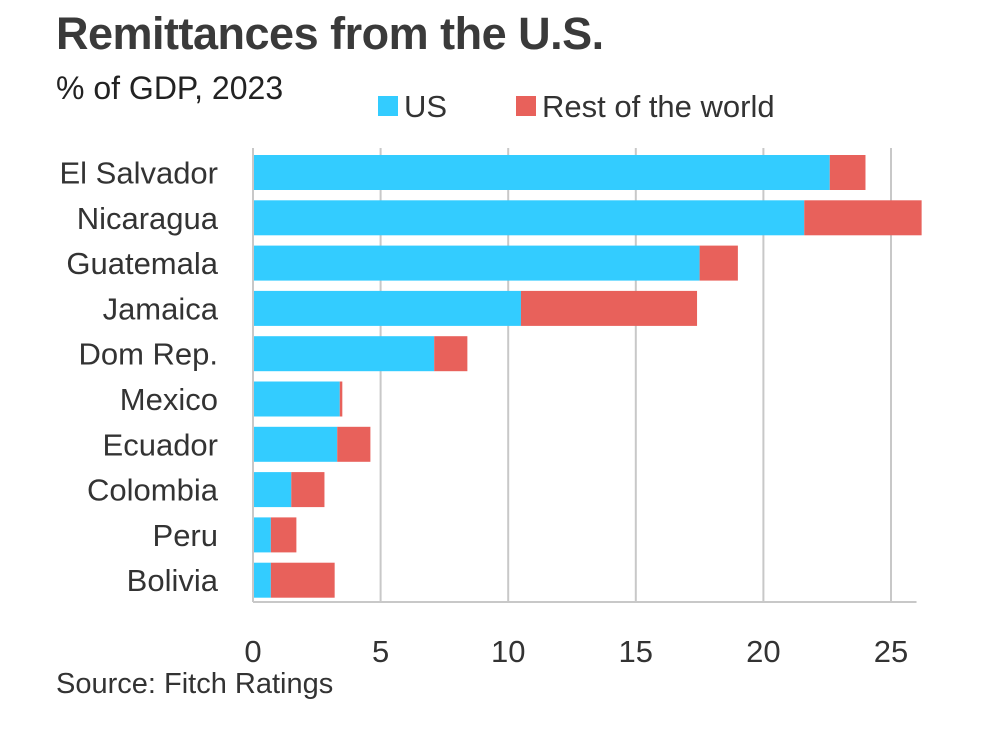 The height and width of the screenshot is (729, 1000). I want to click on source-note: Source: Fitch Ratings, so click(195, 684).